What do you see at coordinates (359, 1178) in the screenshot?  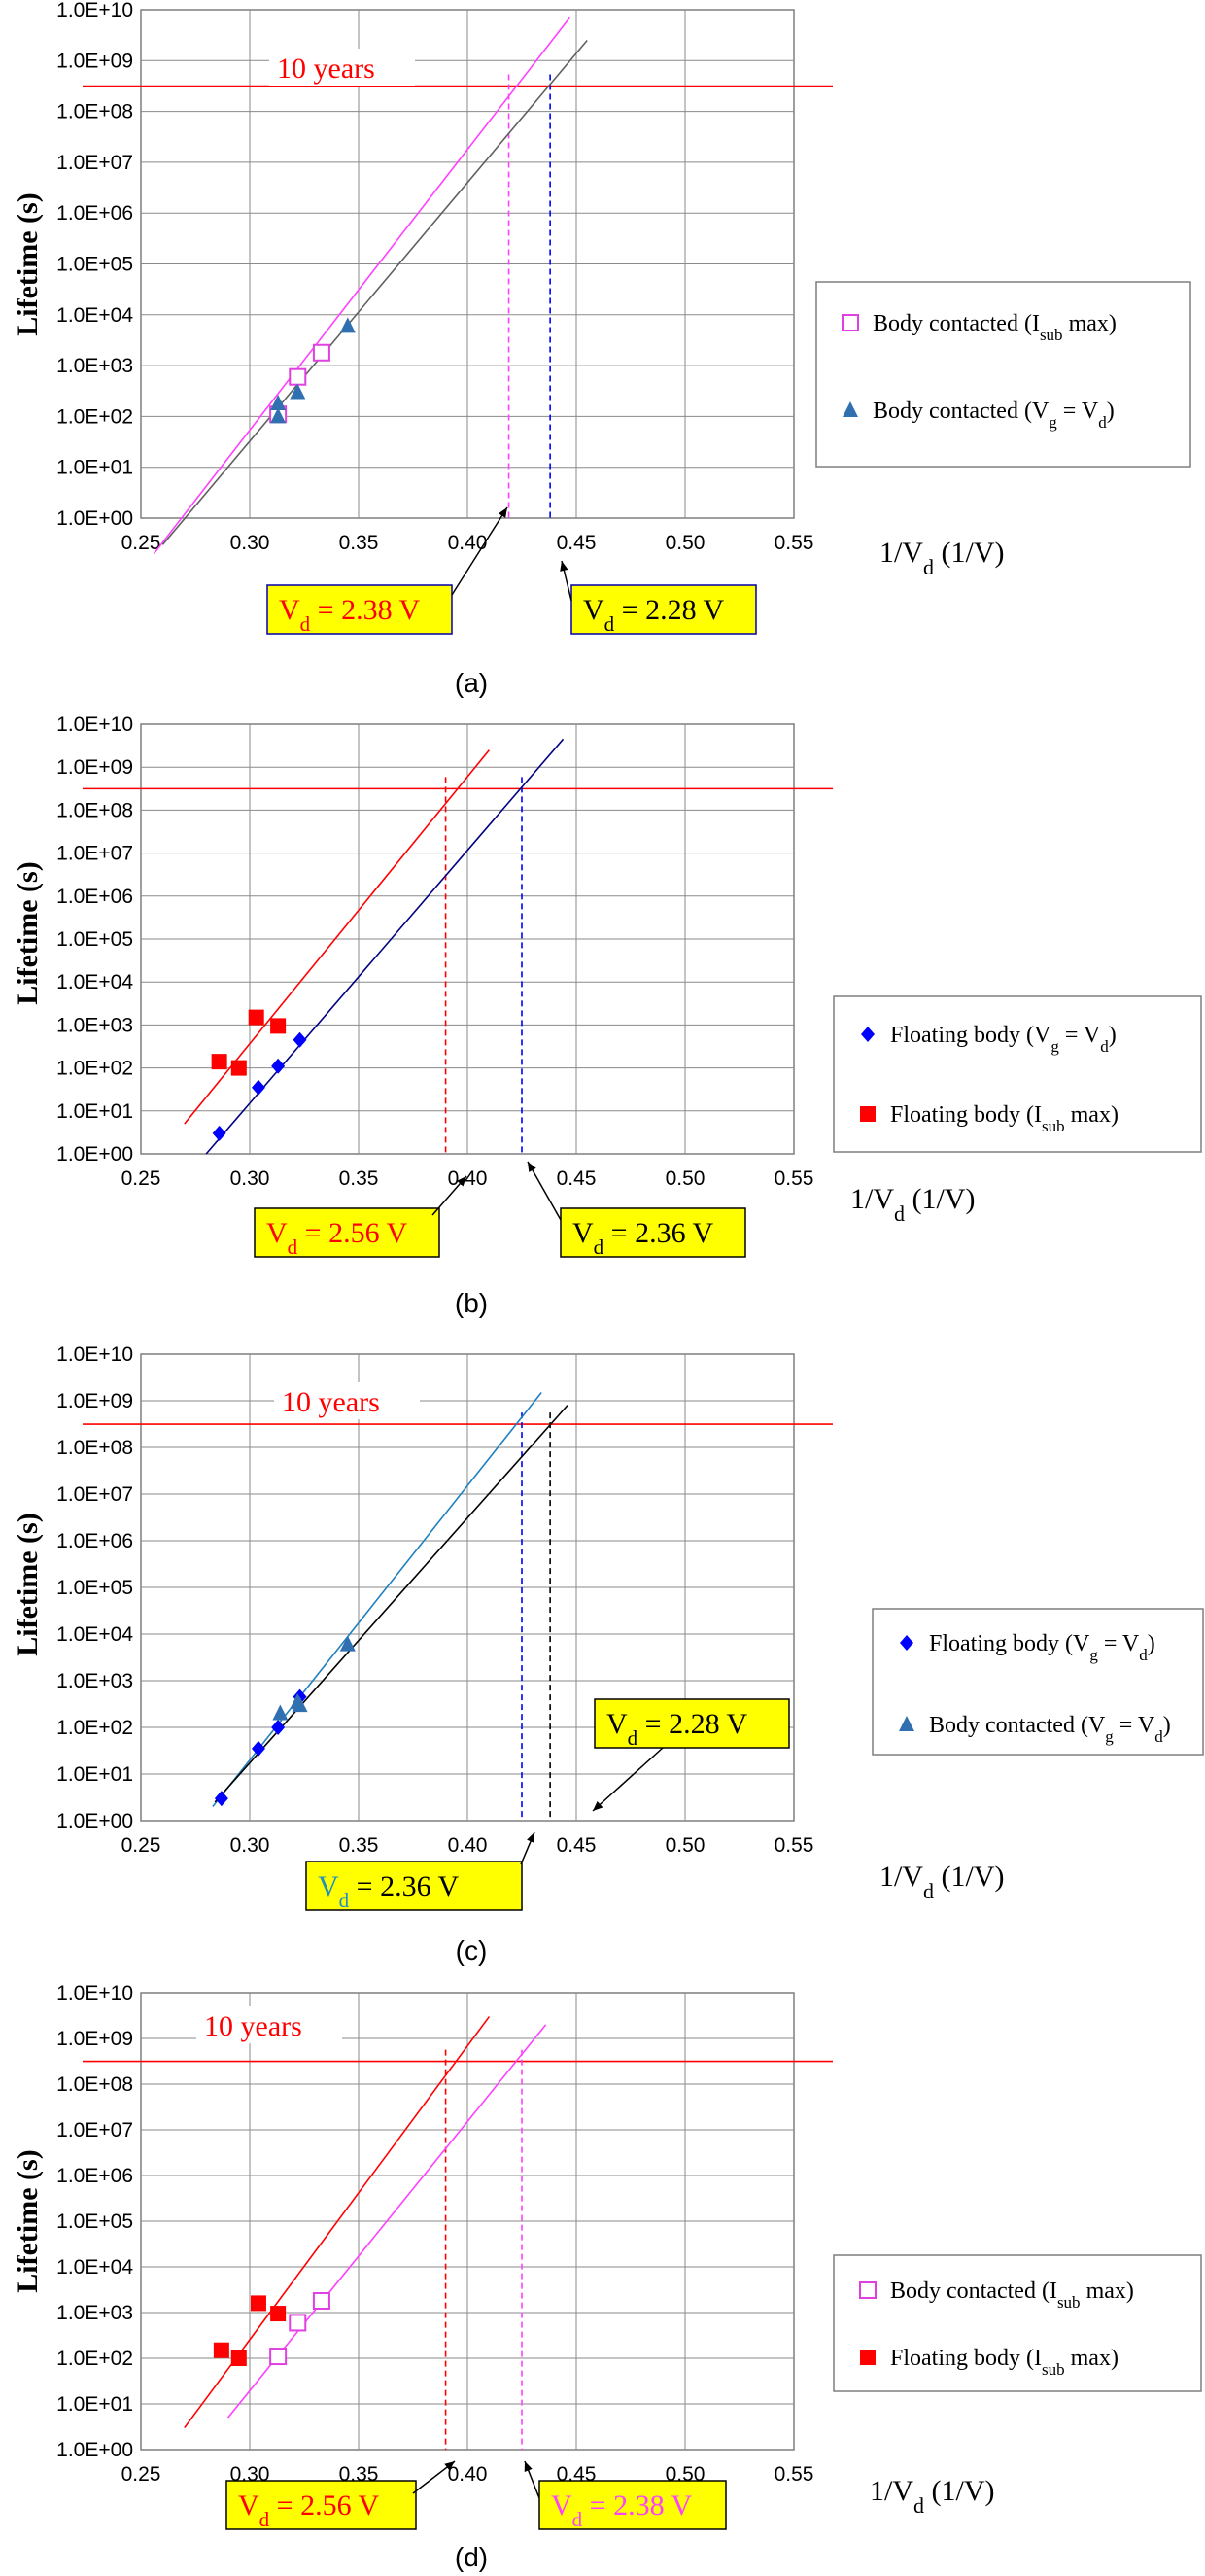 I see `x-tick-label: 0.35` at bounding box center [359, 1178].